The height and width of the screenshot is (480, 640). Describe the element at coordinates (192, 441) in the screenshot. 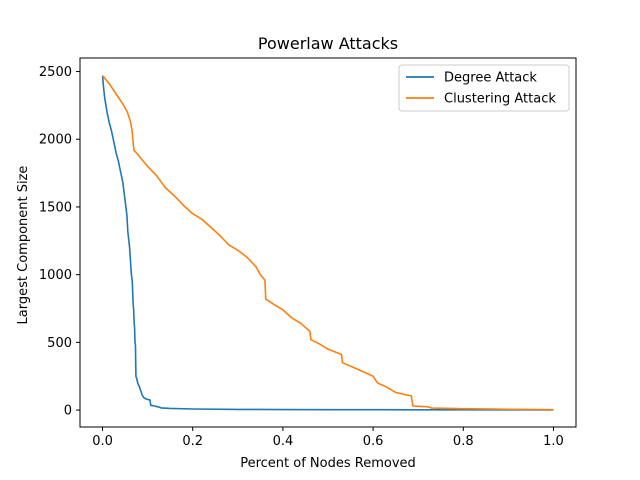

I see `x-tick-label: 0.2` at that location.